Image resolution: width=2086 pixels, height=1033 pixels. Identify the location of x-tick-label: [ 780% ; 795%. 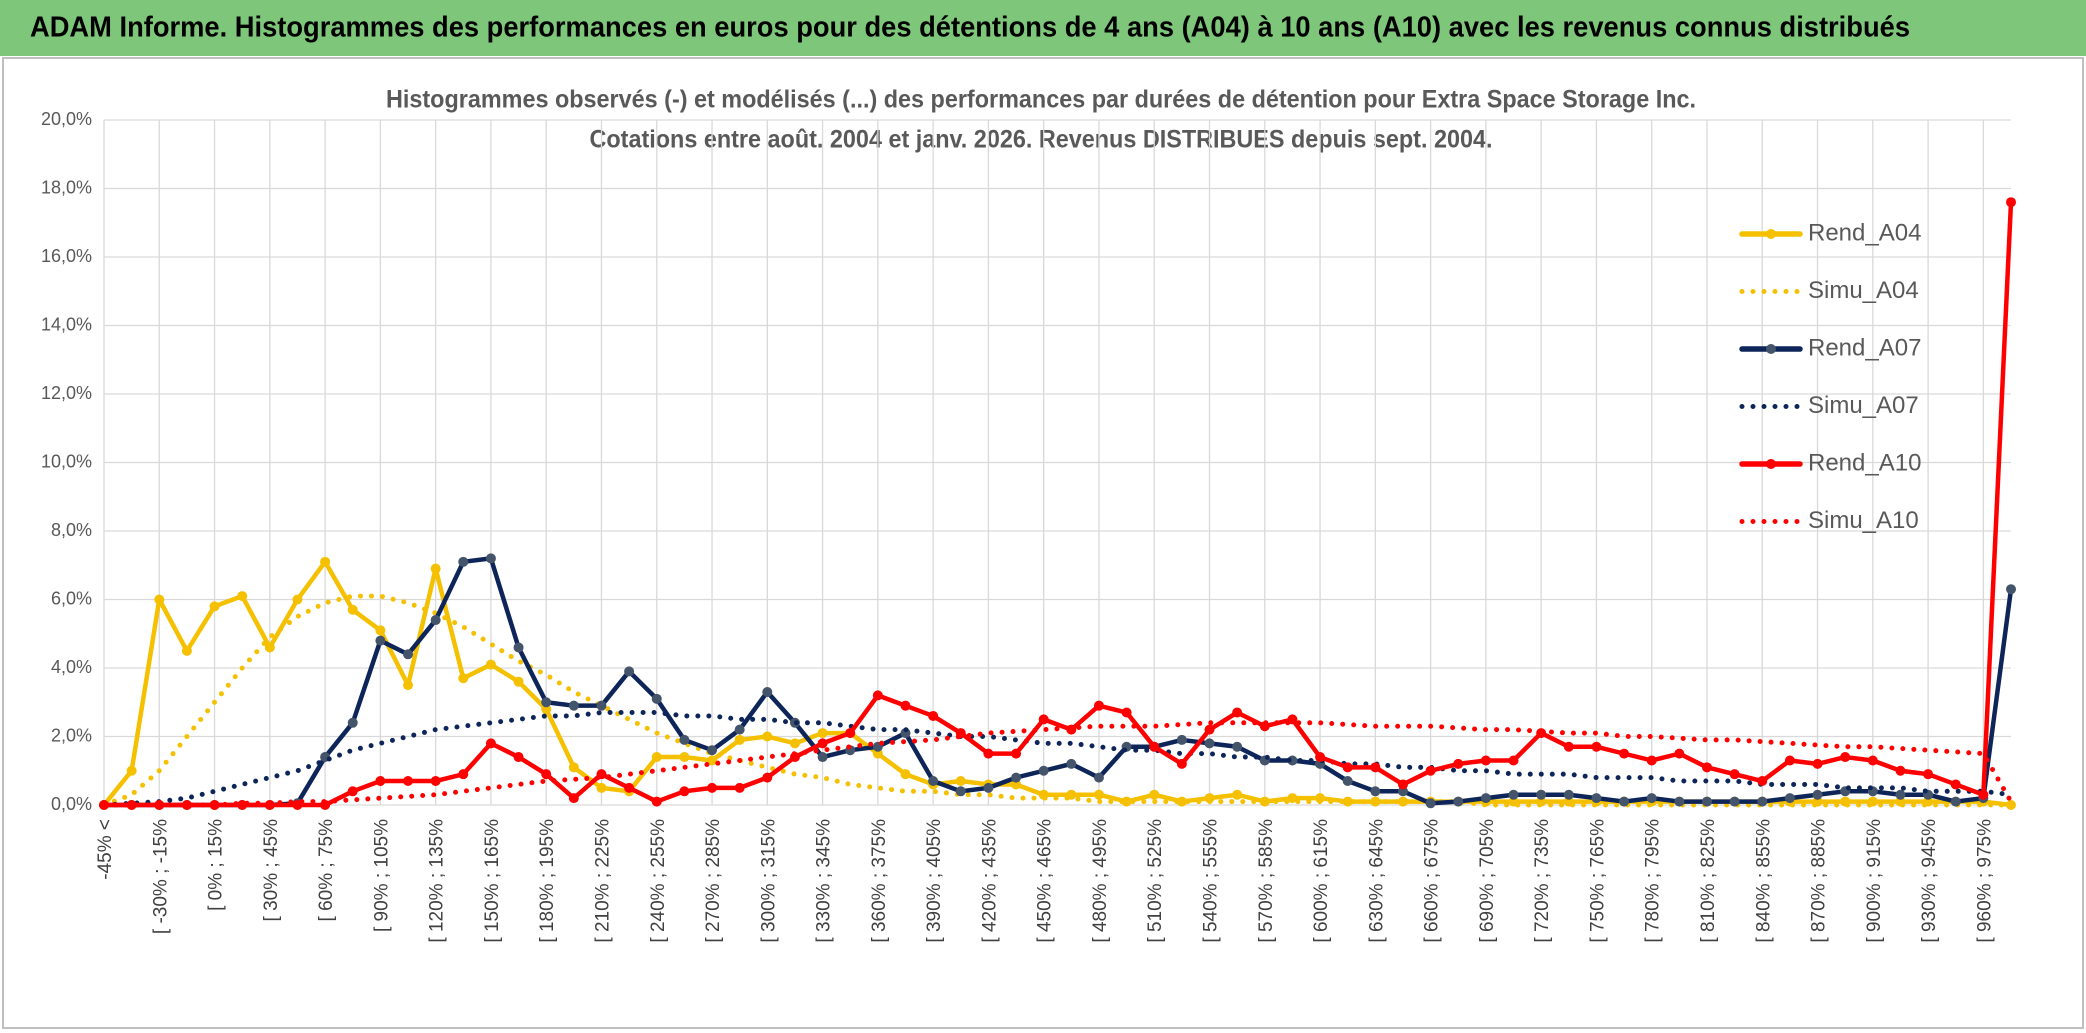
(1653, 881).